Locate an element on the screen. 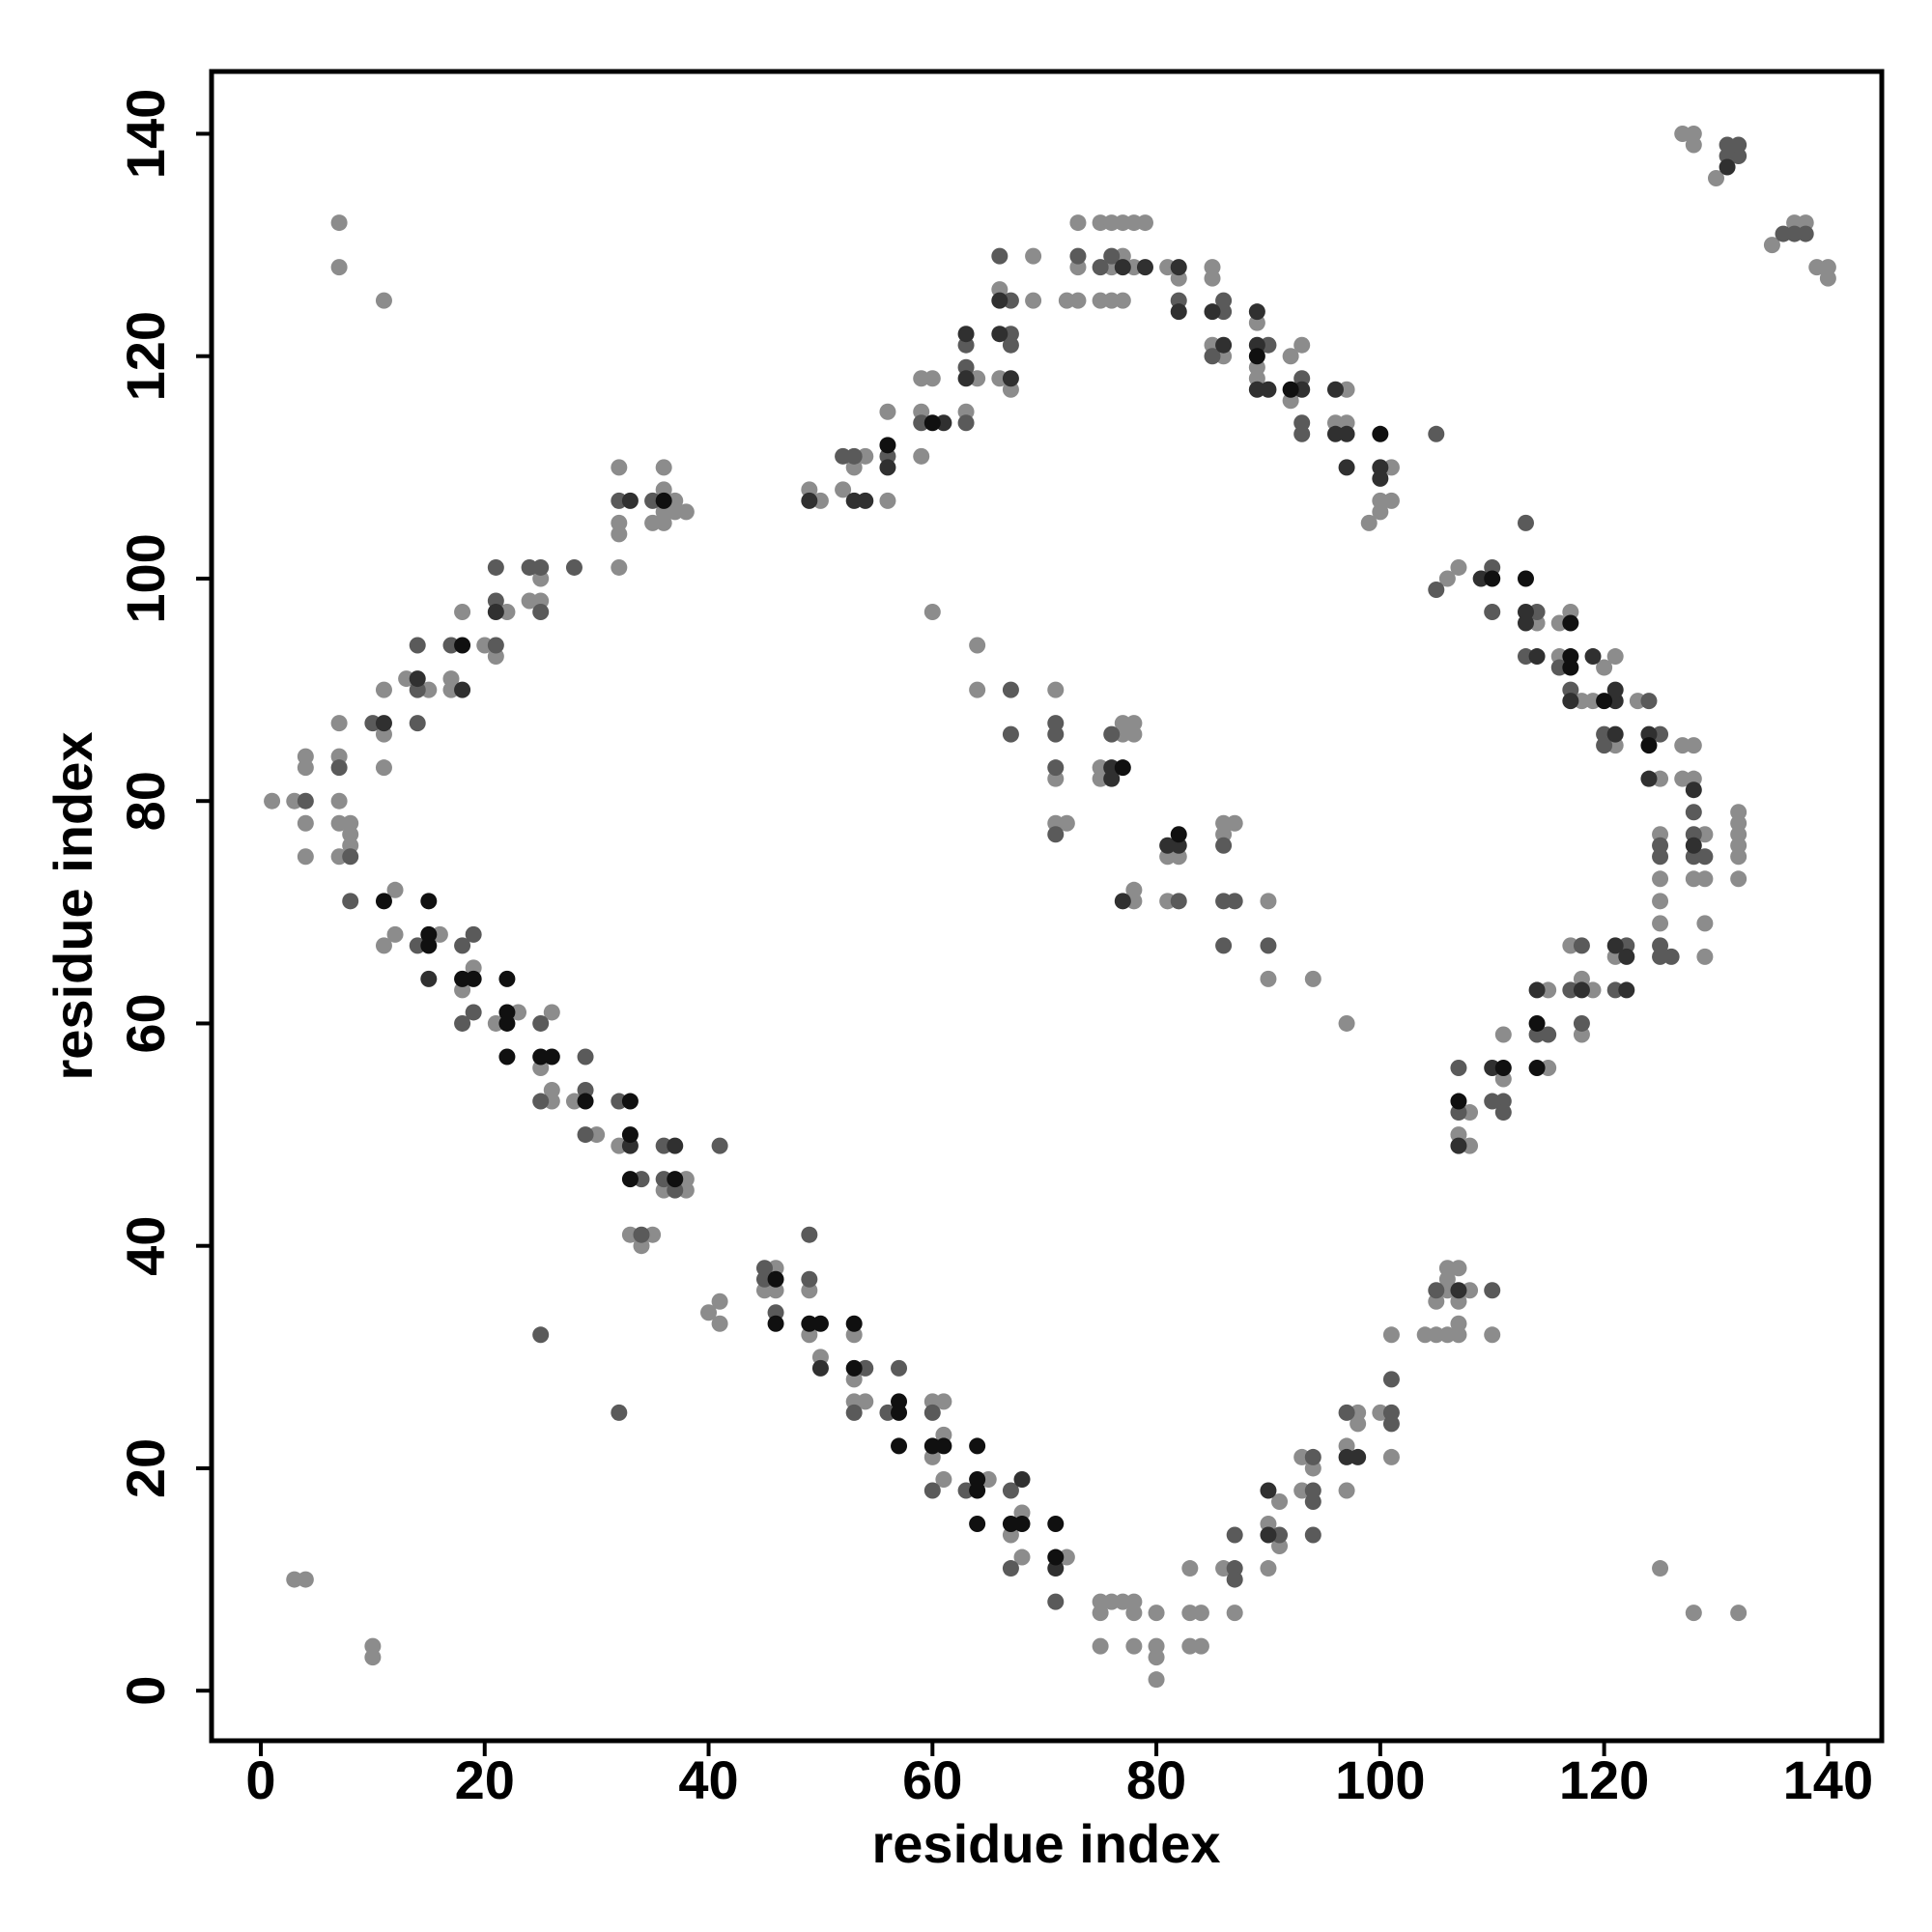 This screenshot has height=1932, width=1932. y-tick-label: 140 is located at coordinates (145, 134).